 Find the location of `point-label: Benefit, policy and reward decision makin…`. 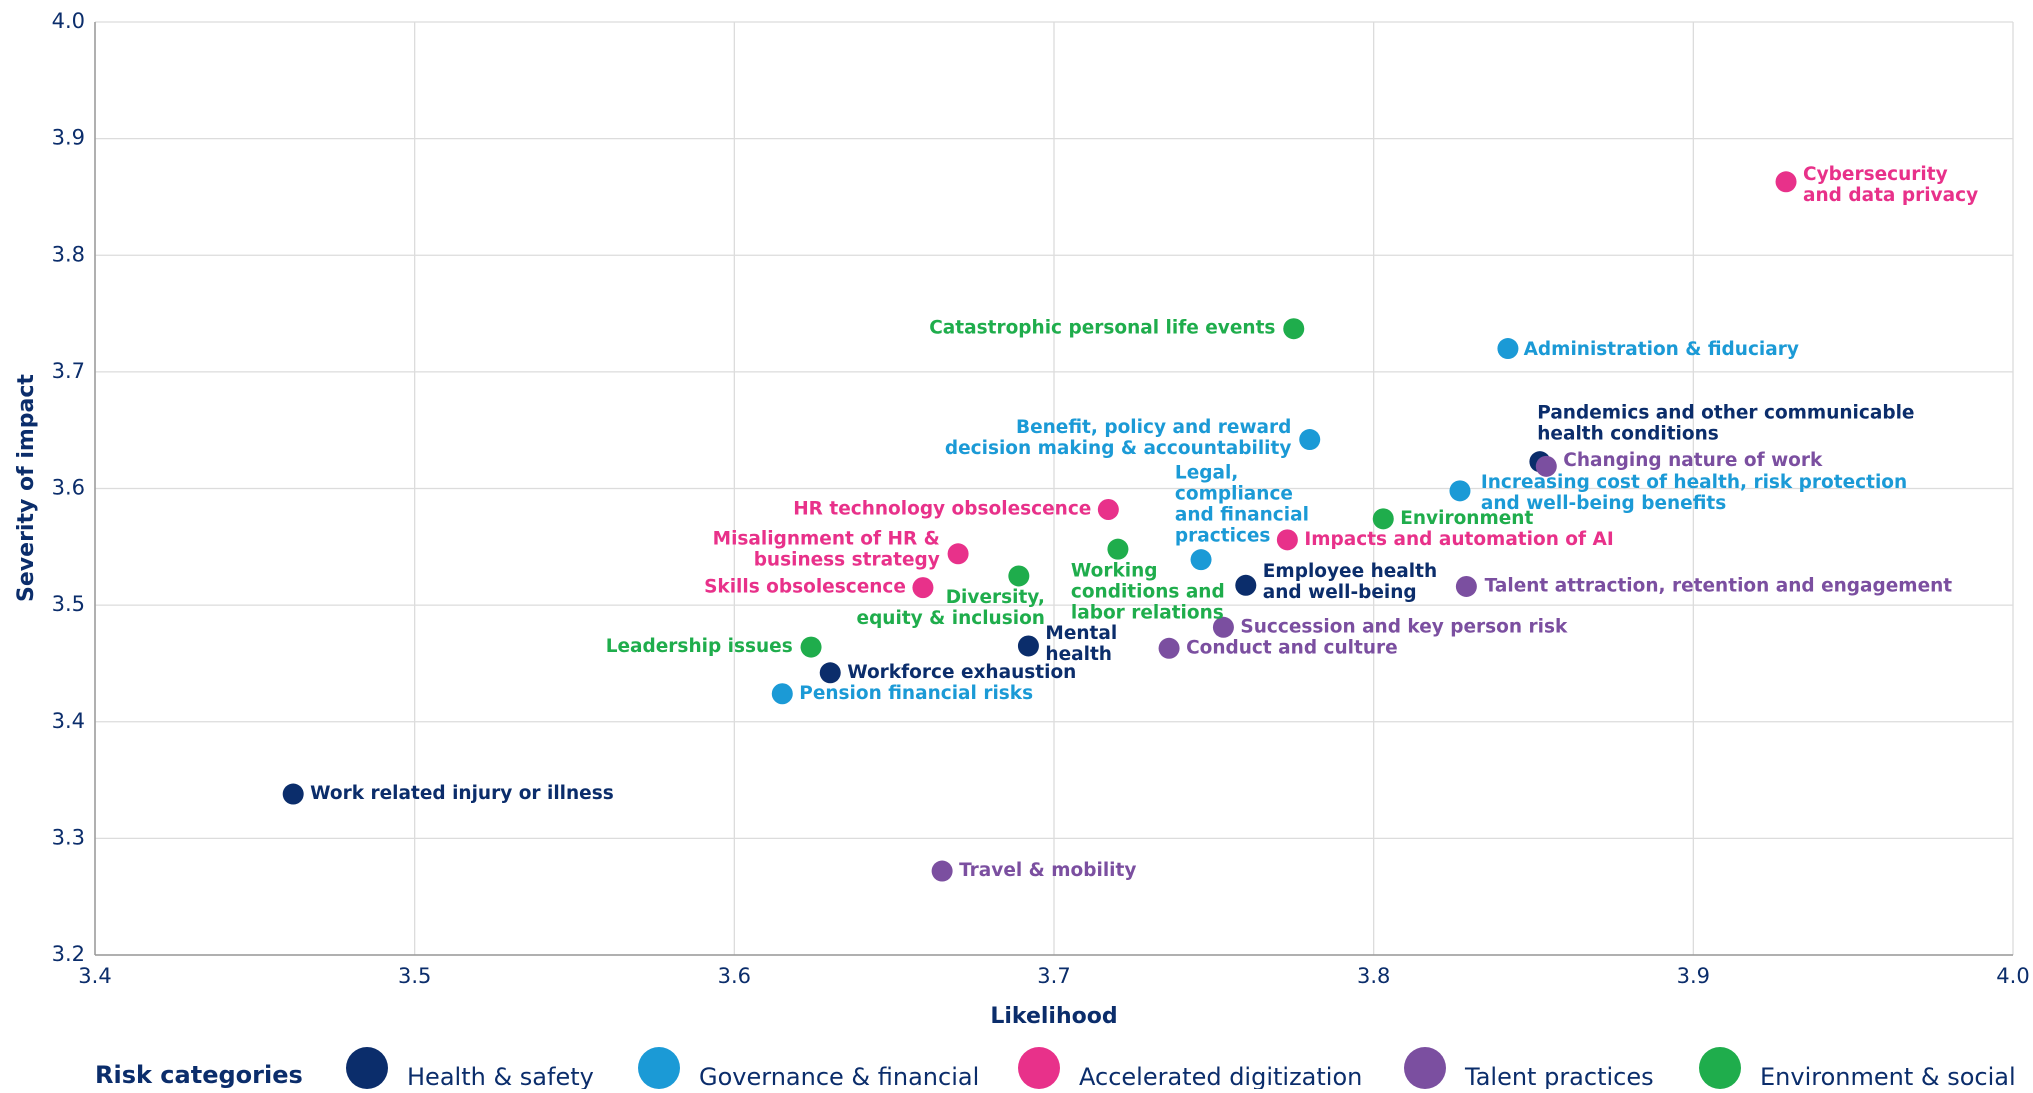

point-label: Benefit, policy and reward decision makin… is located at coordinates (1118, 438).